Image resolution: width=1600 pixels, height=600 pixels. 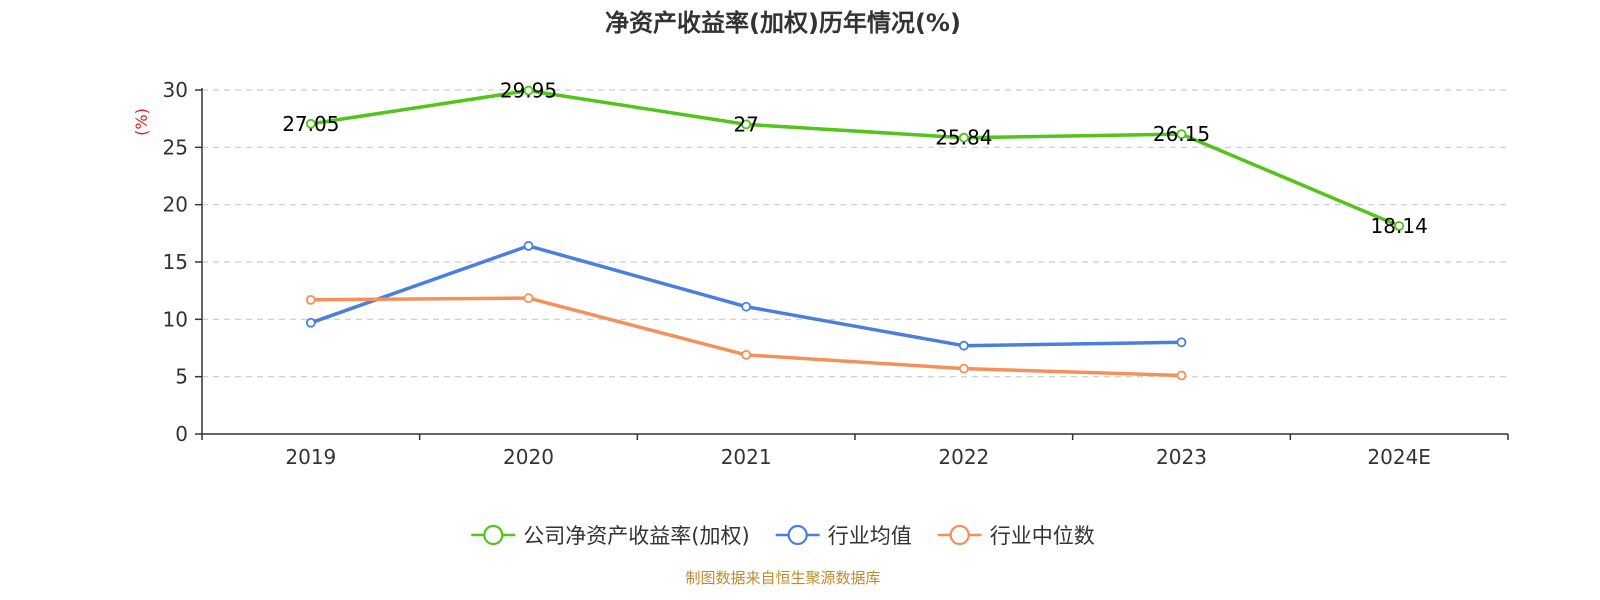 What do you see at coordinates (175, 90) in the screenshot?
I see `y-tick-label: 30` at bounding box center [175, 90].